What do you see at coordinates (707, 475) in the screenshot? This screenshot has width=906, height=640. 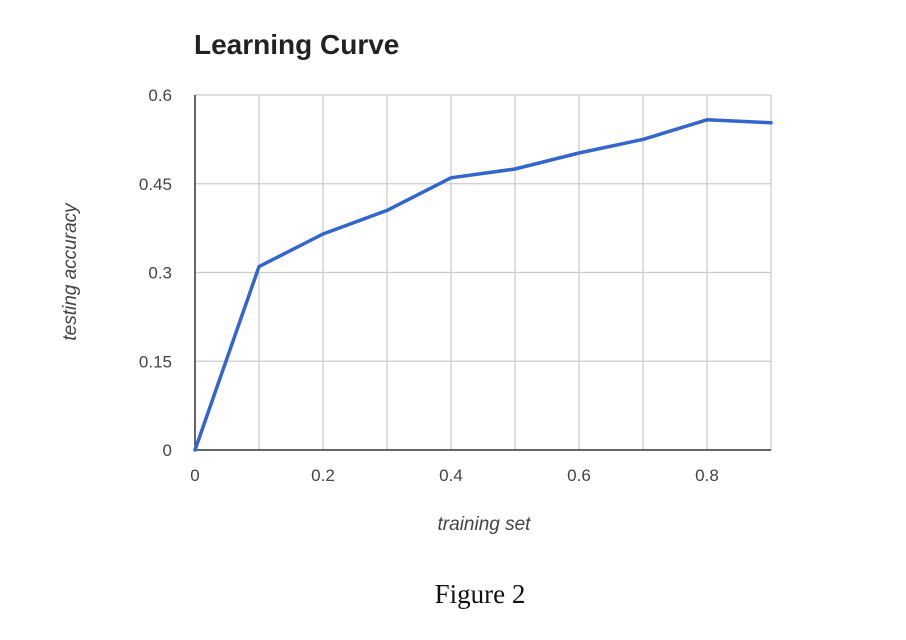 I see `x-tick-label: 0.8` at bounding box center [707, 475].